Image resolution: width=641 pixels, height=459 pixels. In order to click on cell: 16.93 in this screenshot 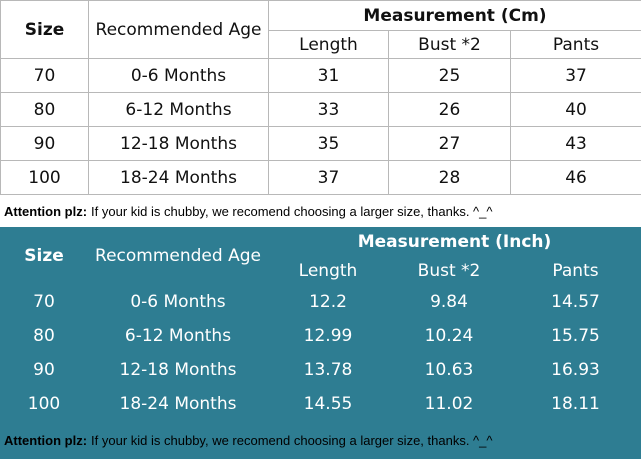, I will do `click(575, 370)`.